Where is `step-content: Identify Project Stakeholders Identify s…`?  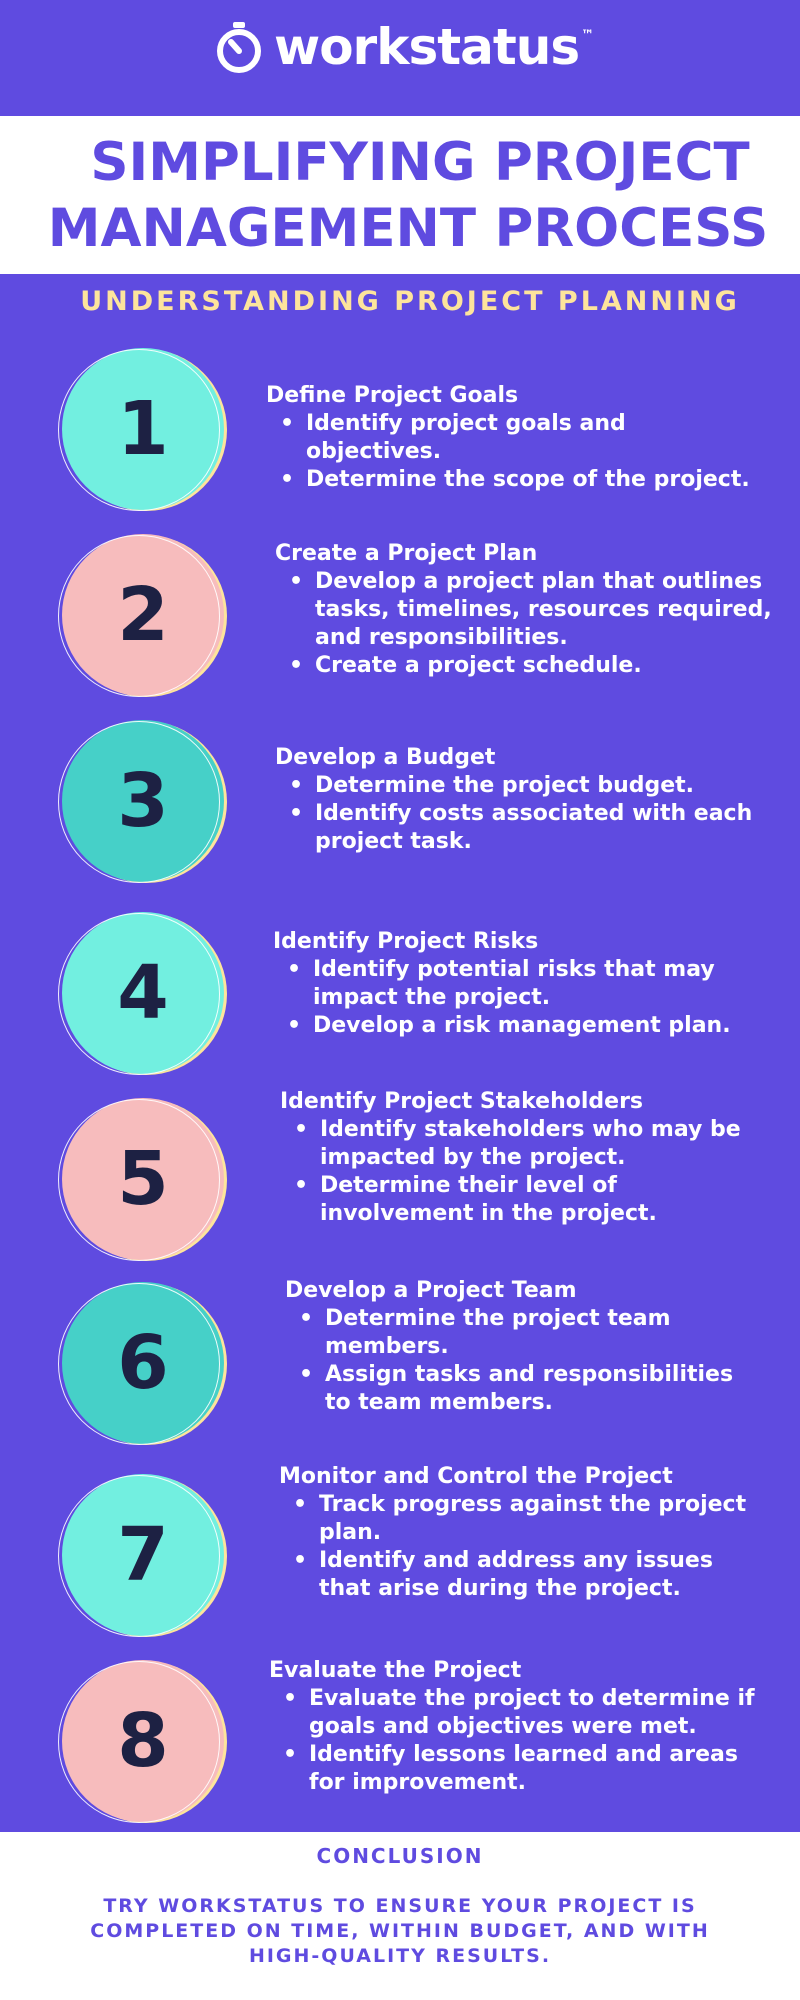
step-content: Identify Project Stakeholders Identify s… is located at coordinates (525, 1158).